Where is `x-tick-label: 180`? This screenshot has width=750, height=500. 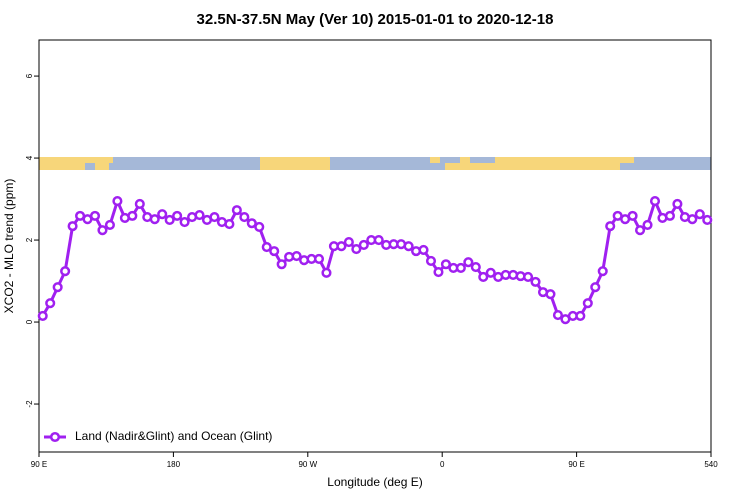
x-tick-label: 180 is located at coordinates (174, 464).